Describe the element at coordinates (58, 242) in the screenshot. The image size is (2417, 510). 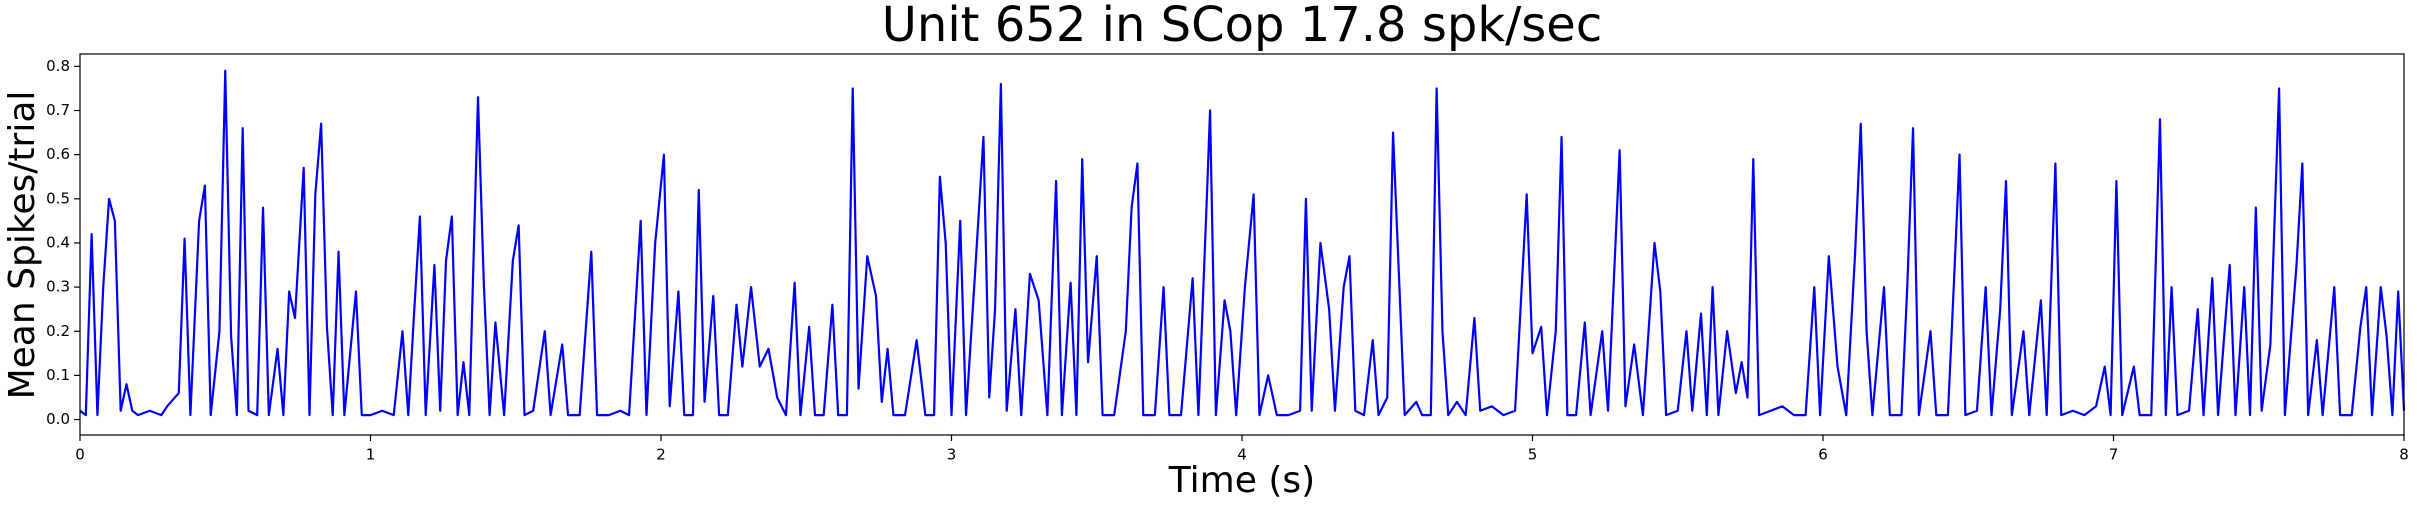
I see `y-tick-label: 0.4` at that location.